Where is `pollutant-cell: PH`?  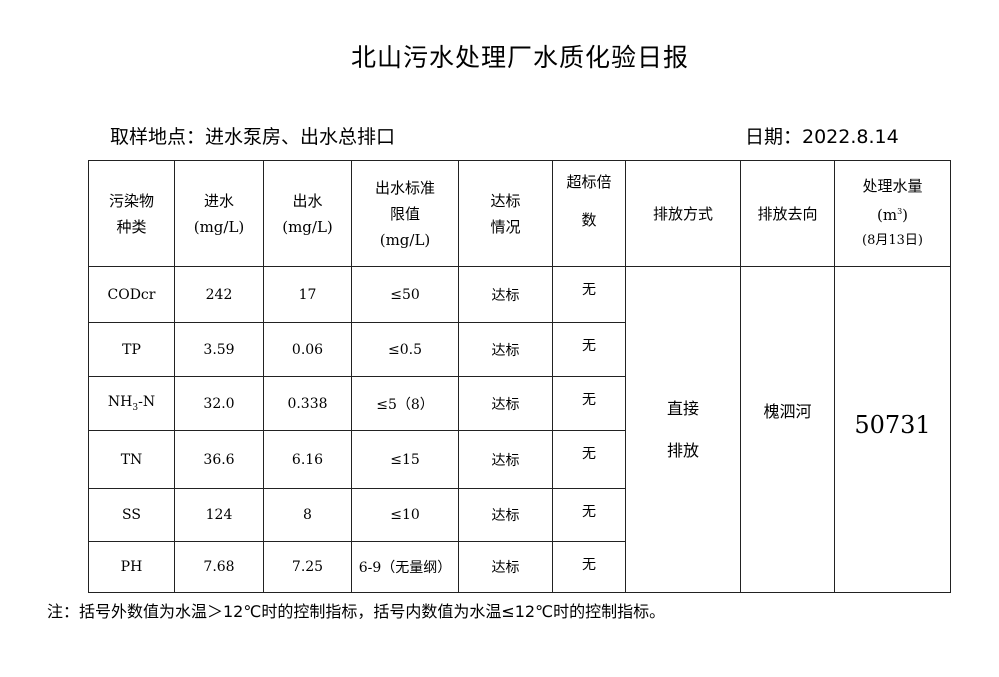
pollutant-cell: PH is located at coordinates (131, 567).